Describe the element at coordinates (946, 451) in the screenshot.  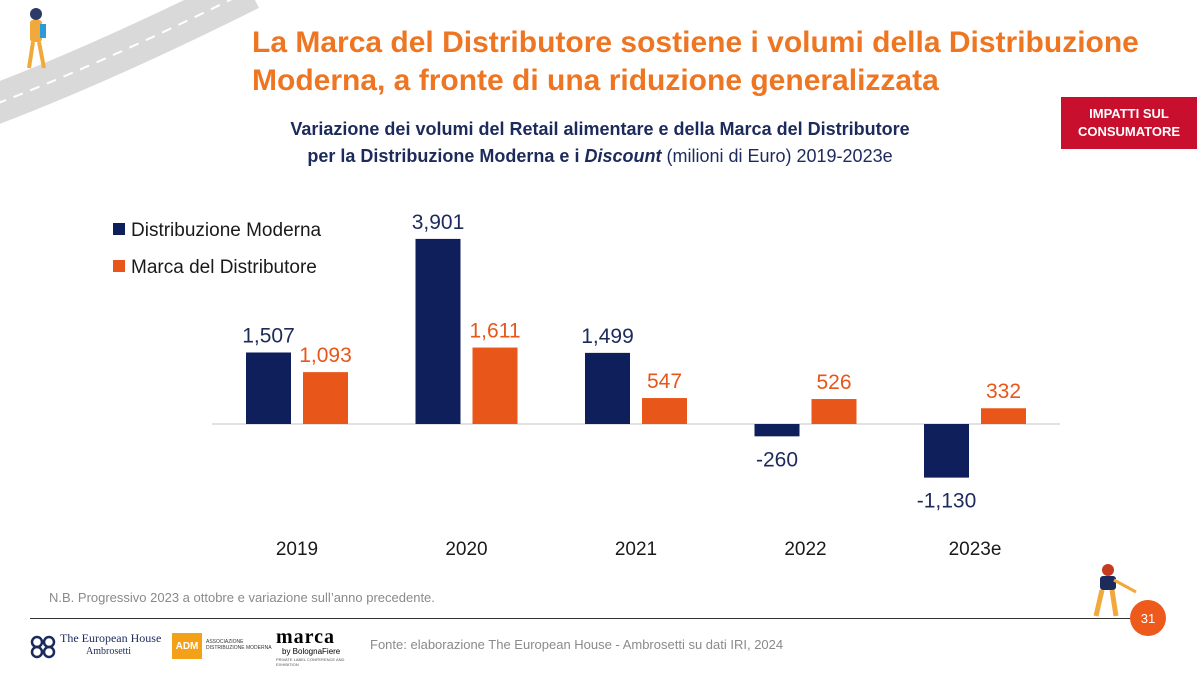
I see `bar-distribuzione-moderna-2023e` at that location.